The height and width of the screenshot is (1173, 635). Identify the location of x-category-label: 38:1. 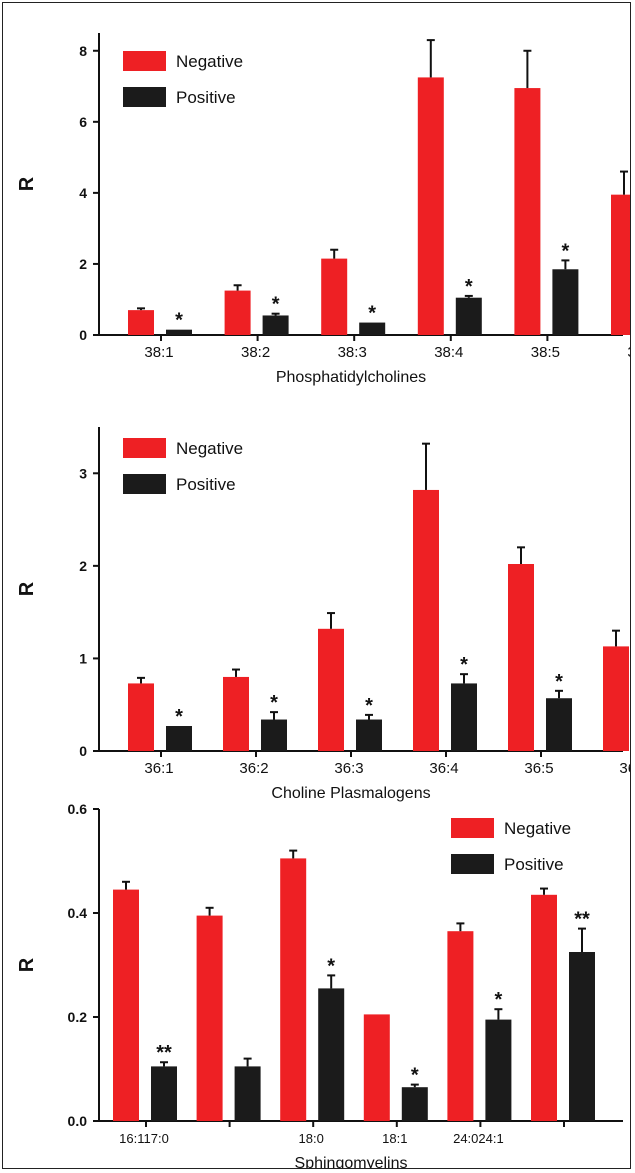
(158, 352).